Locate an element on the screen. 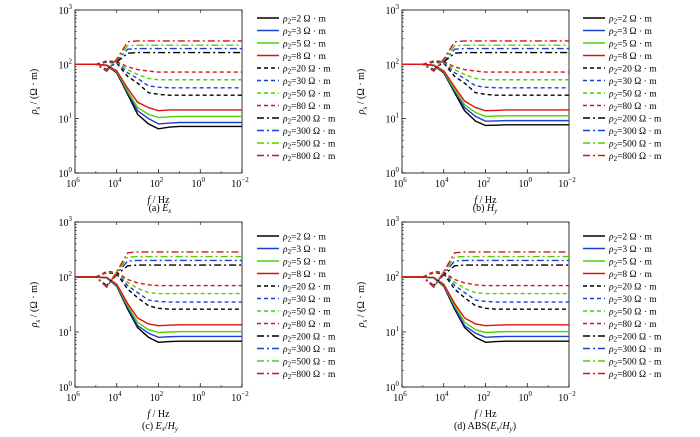  legend-label: ρ2=8 Ω · m is located at coordinates (630, 57).